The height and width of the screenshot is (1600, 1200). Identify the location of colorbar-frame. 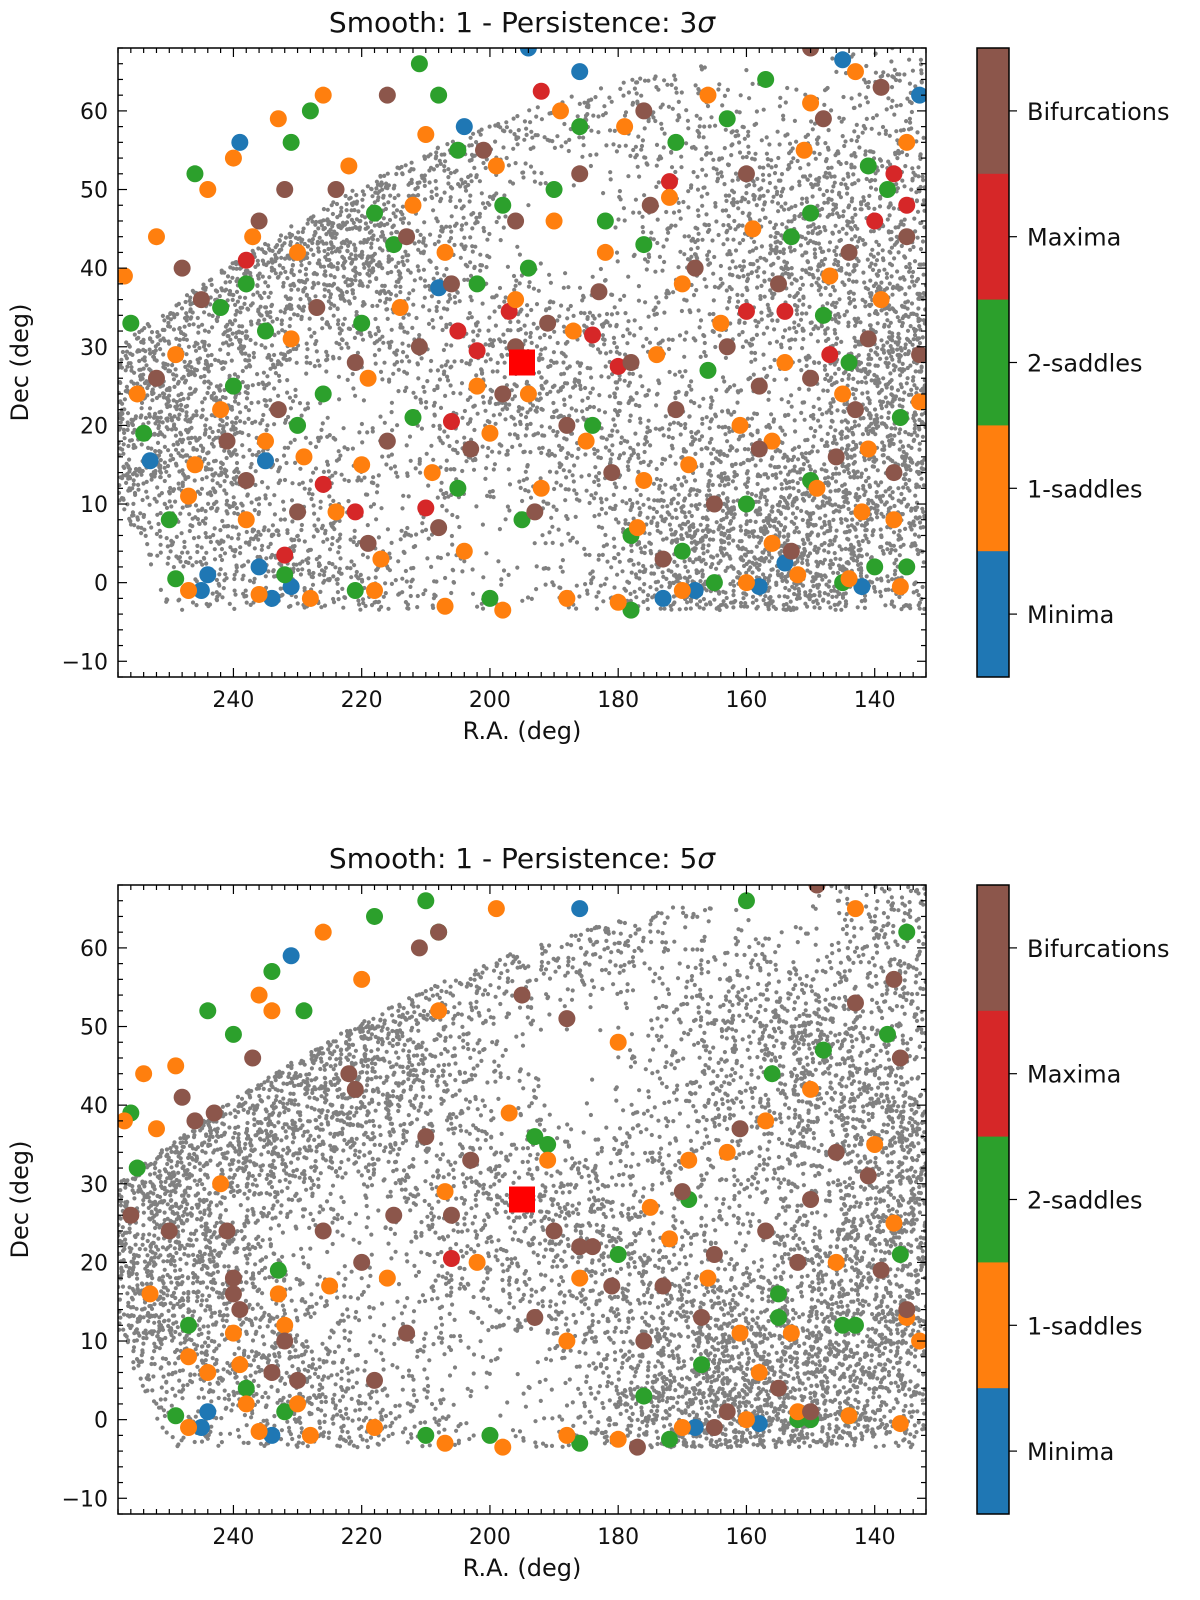
(993, 1199).